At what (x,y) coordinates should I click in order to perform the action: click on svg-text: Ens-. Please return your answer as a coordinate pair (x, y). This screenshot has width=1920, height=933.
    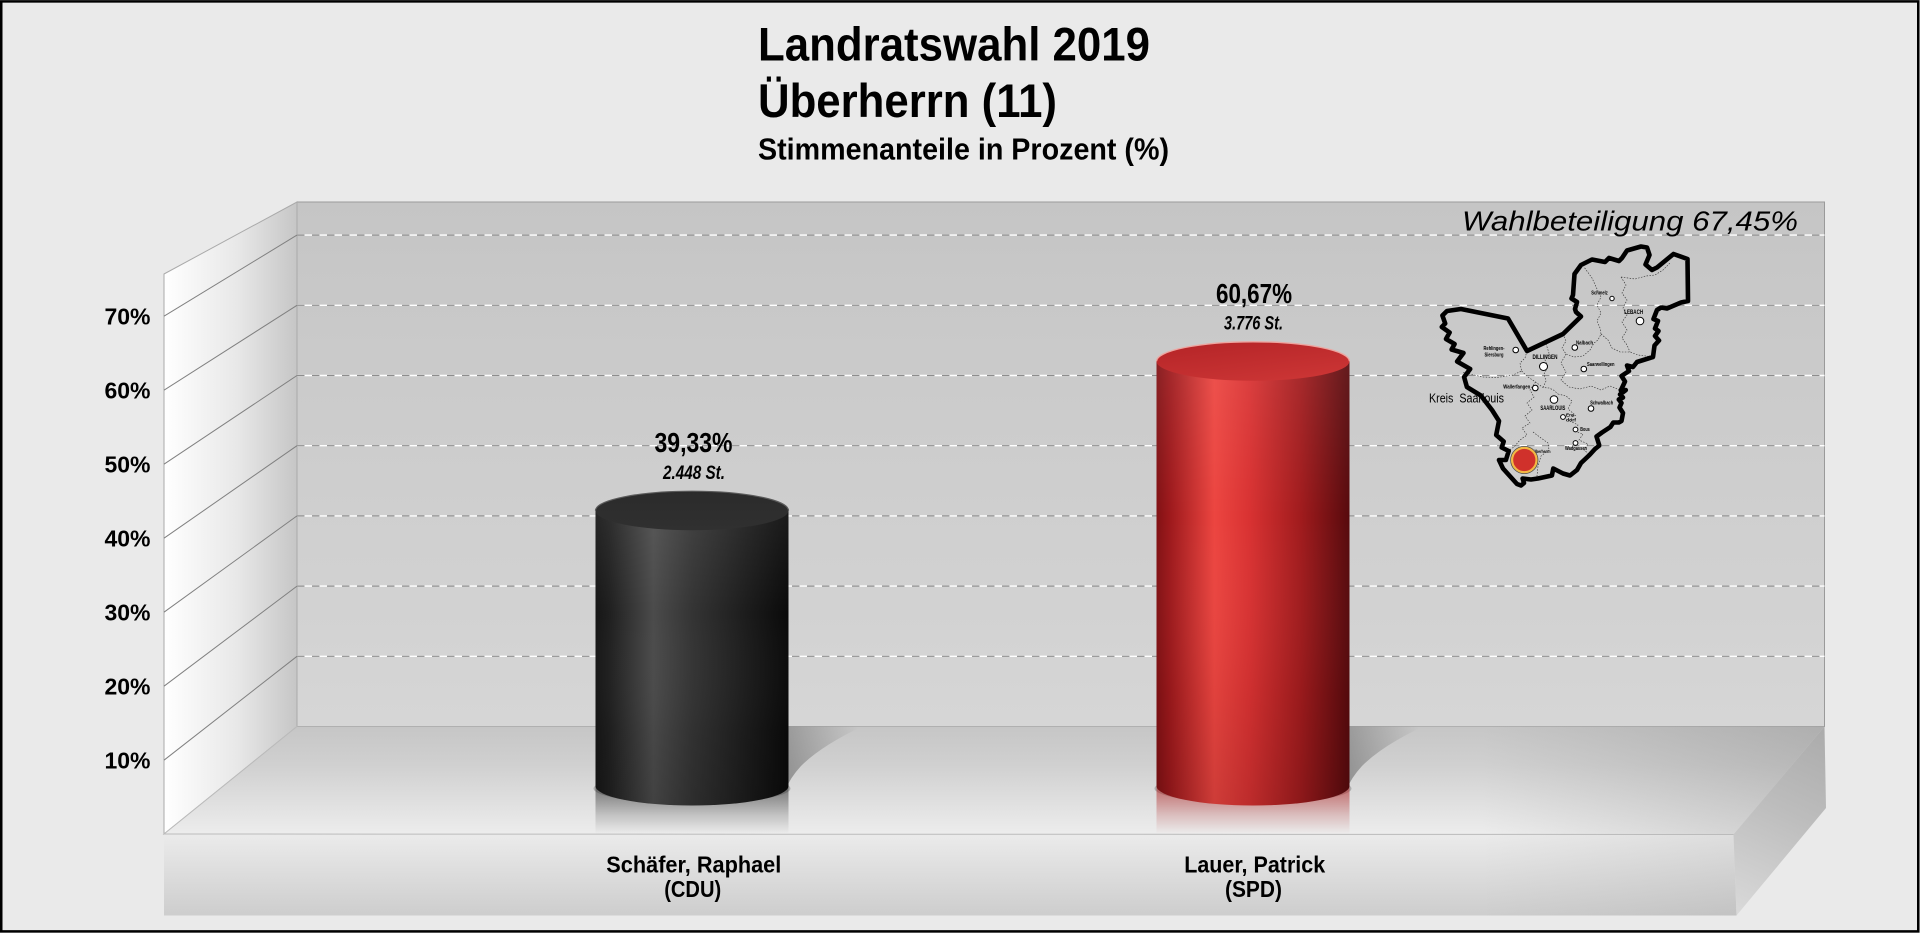
    Looking at the image, I should click on (1571, 415).